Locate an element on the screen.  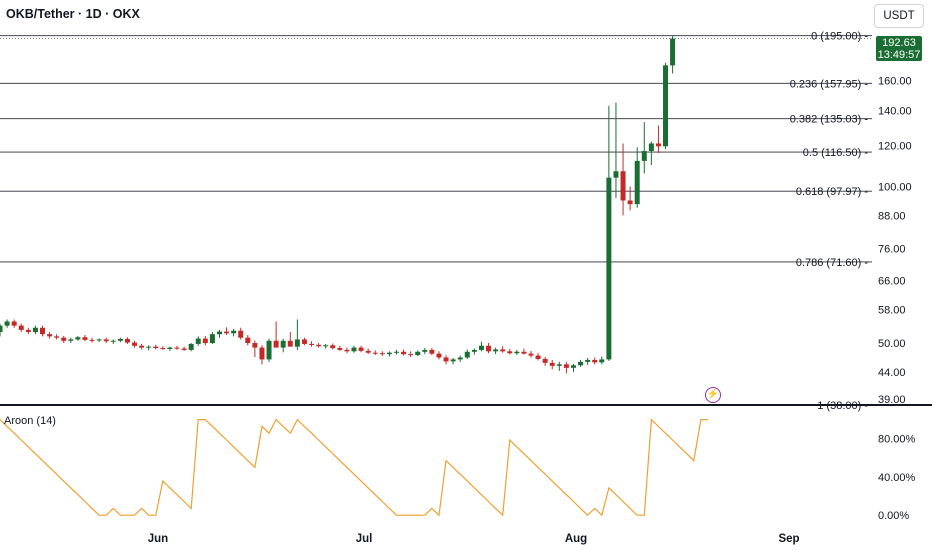
currency-button: USDT is located at coordinates (899, 16).